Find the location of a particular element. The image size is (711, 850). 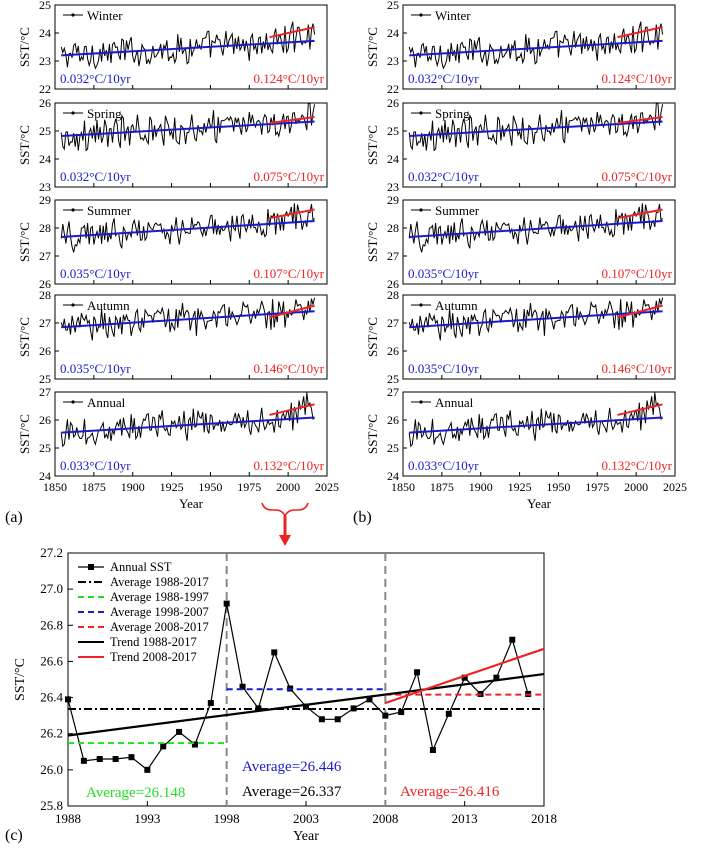

recent-trend-rate: 0.107°C/10yr is located at coordinates (288, 273).